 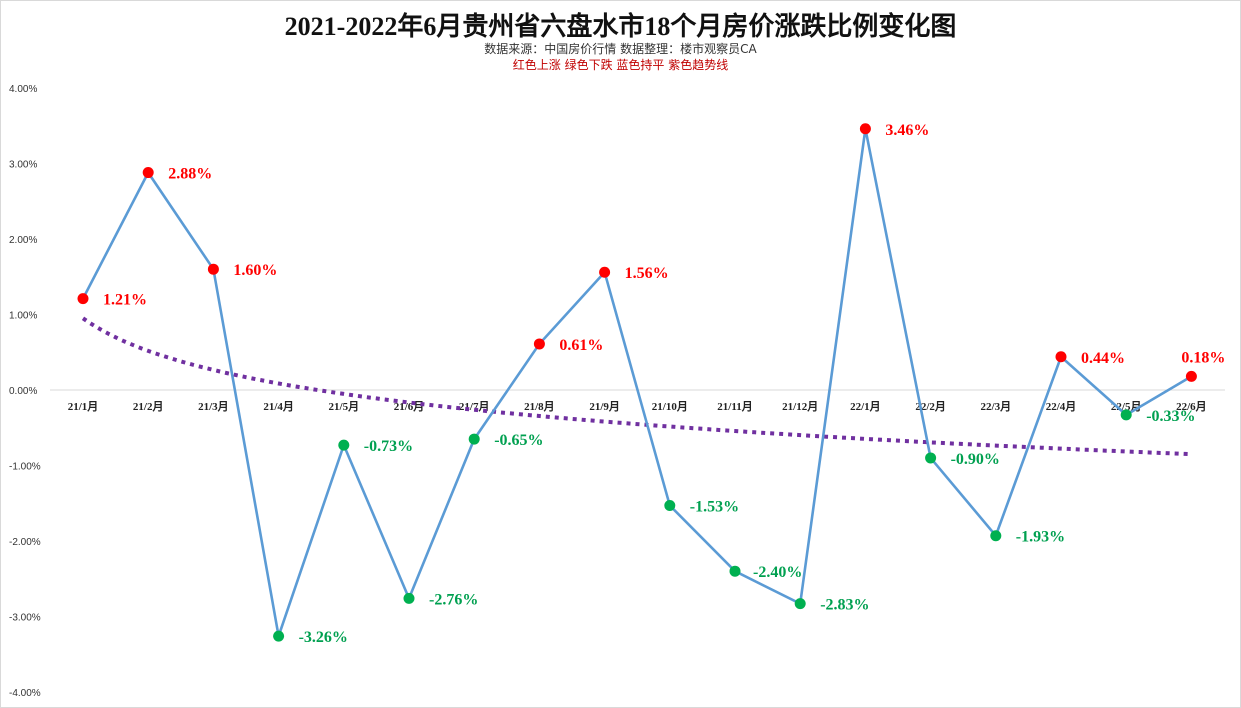 I want to click on x-tick-label: 21/3月, so click(x=213, y=406).